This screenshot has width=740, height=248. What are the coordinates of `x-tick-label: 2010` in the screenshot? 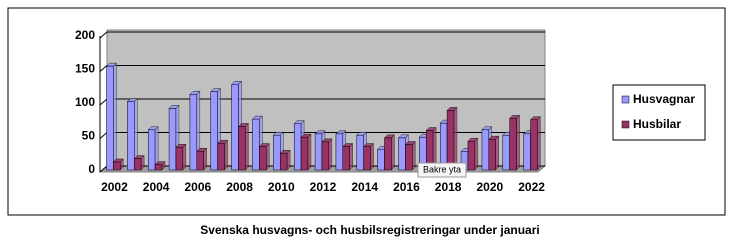 It's located at (281, 187).